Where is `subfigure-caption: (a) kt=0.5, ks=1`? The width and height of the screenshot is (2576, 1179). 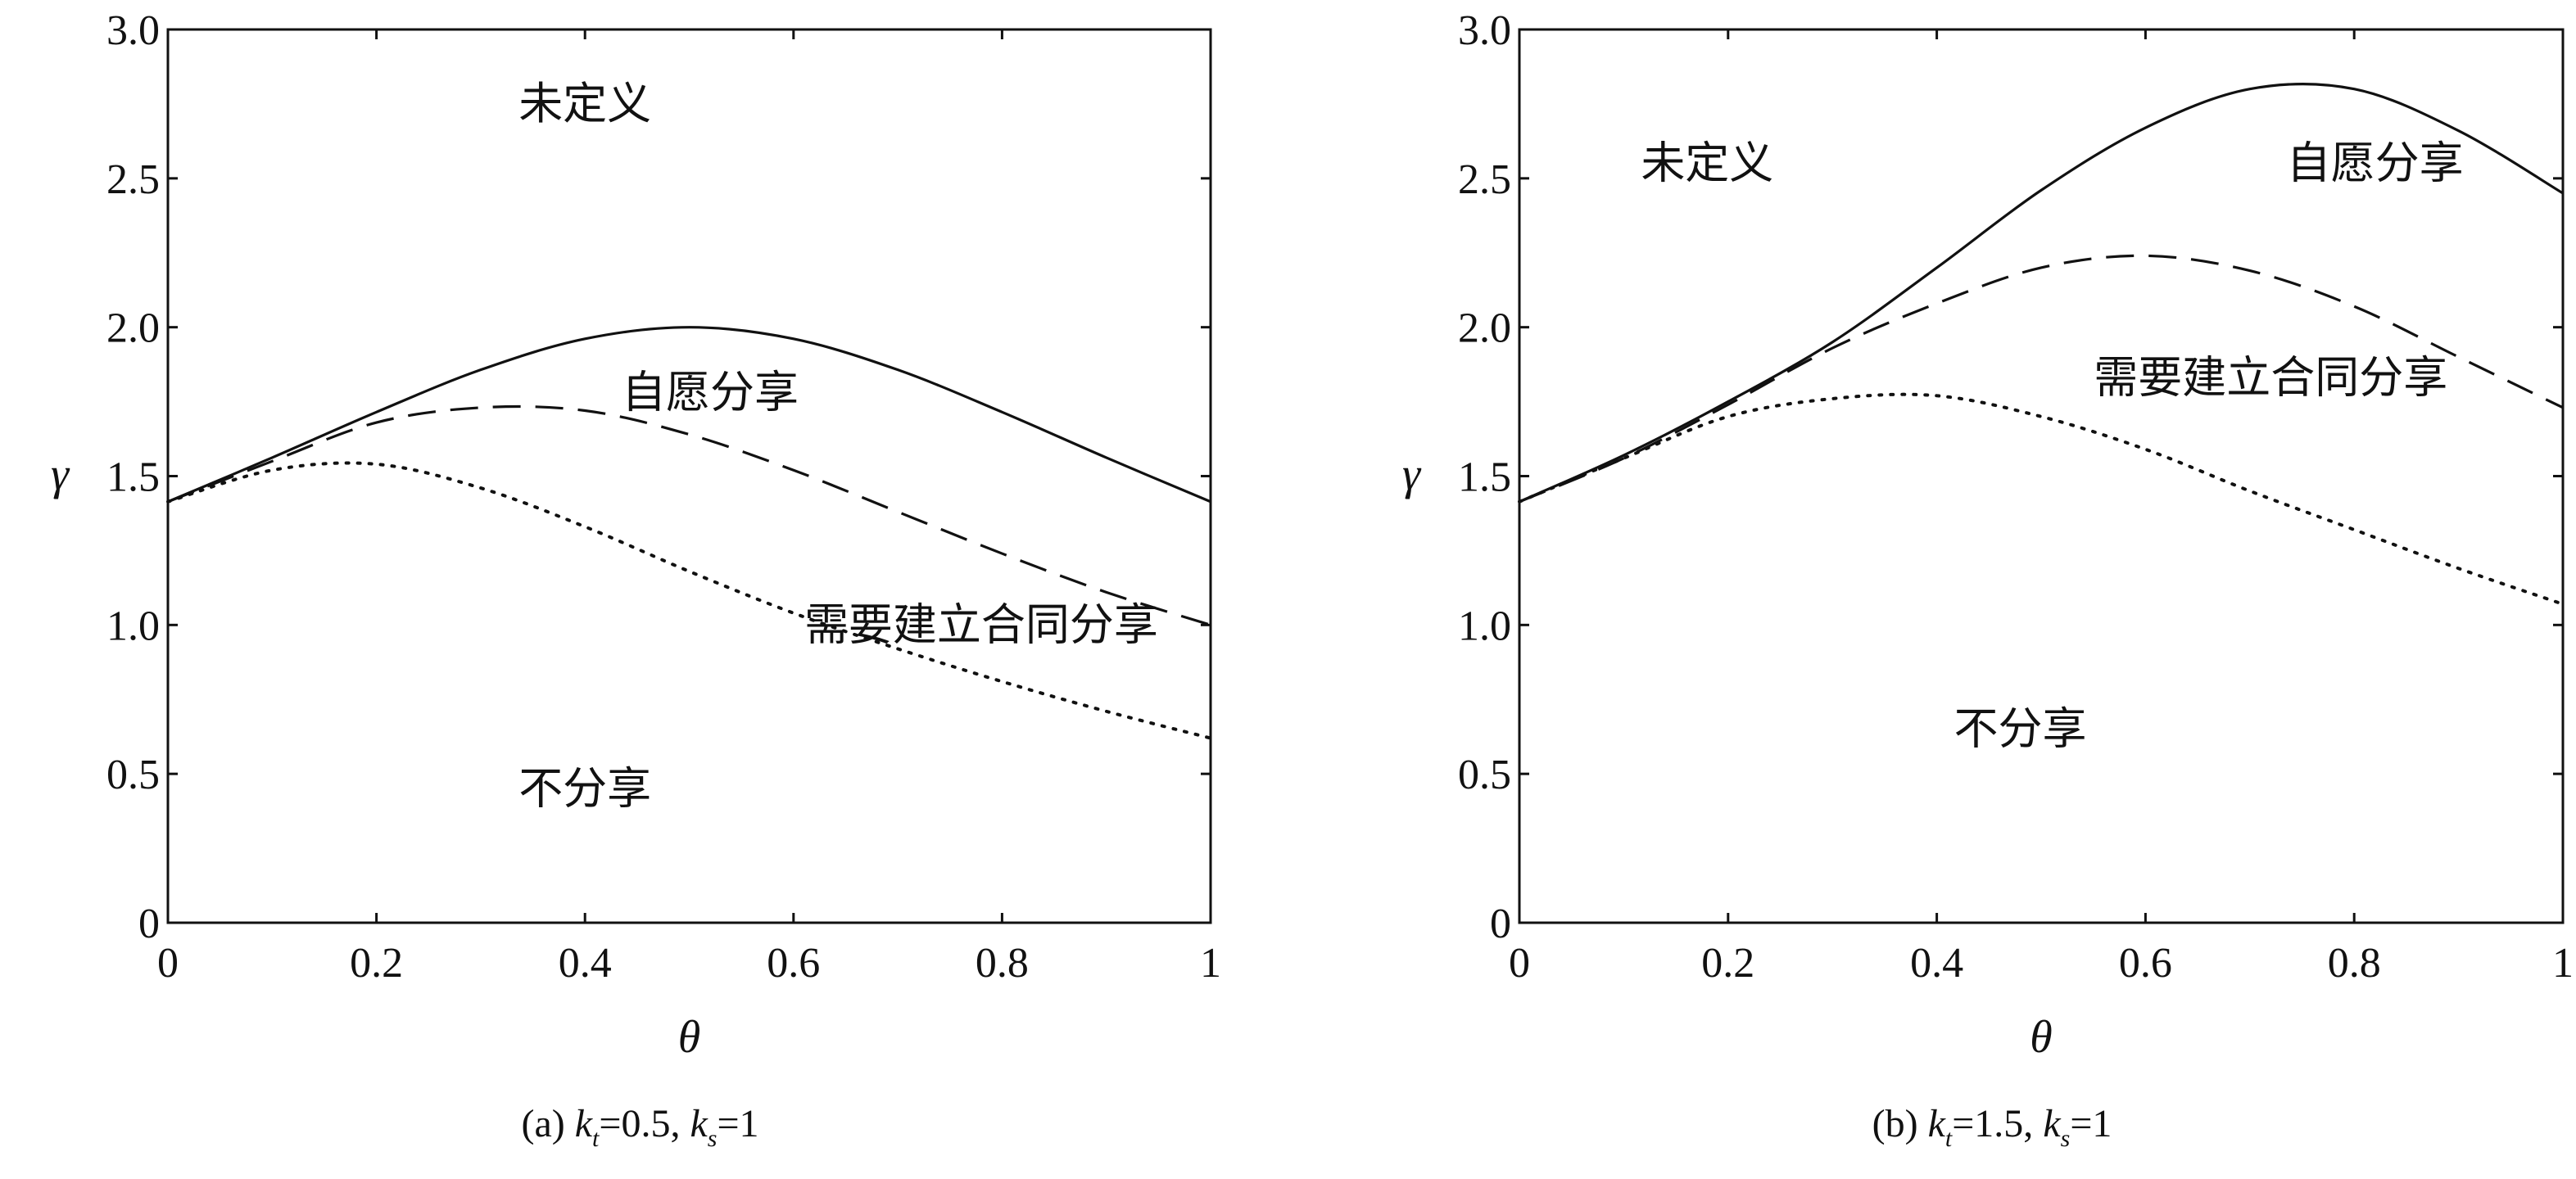 subfigure-caption: (a) kt=0.5, ks=1 is located at coordinates (639, 1127).